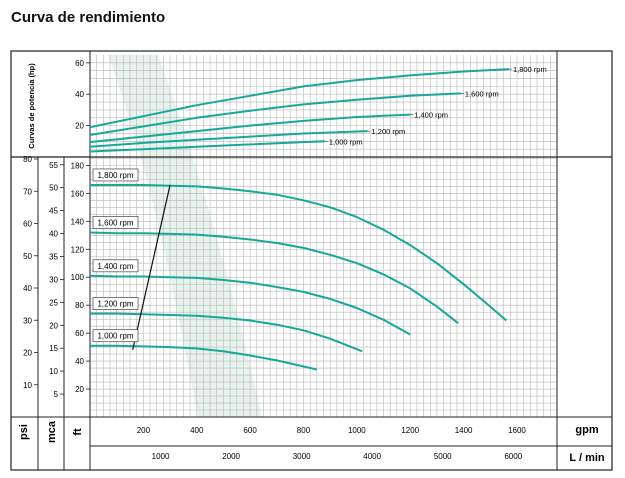 This screenshot has height=478, width=625. I want to click on power-tick-label: 40, so click(79, 94).